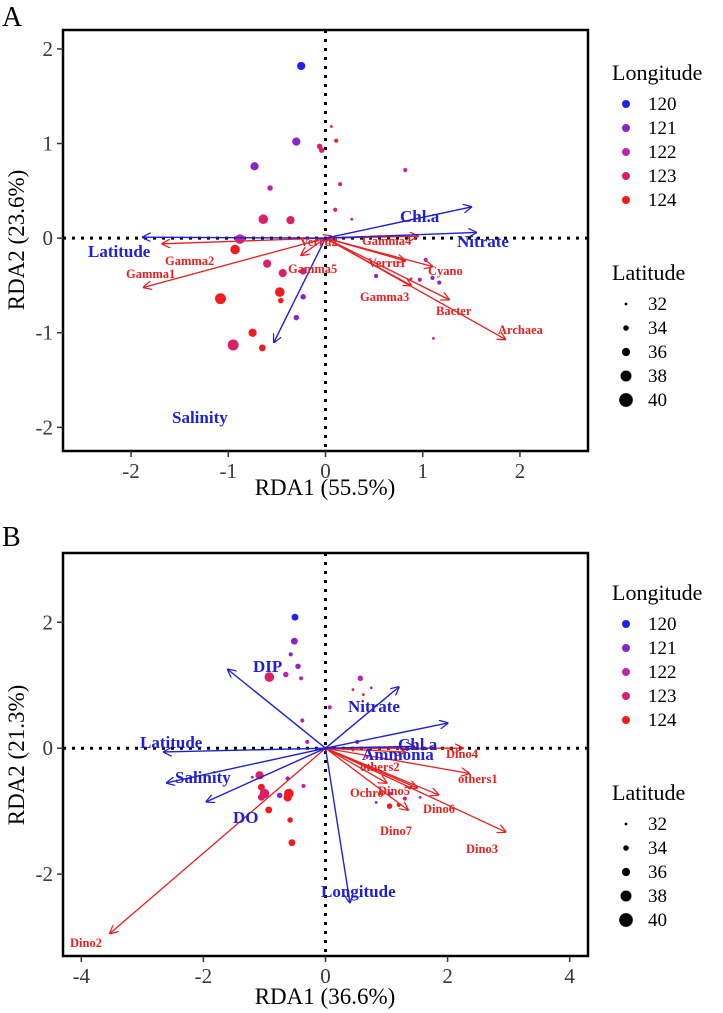  I want to click on species-label-cyano: Cyano, so click(445, 271).